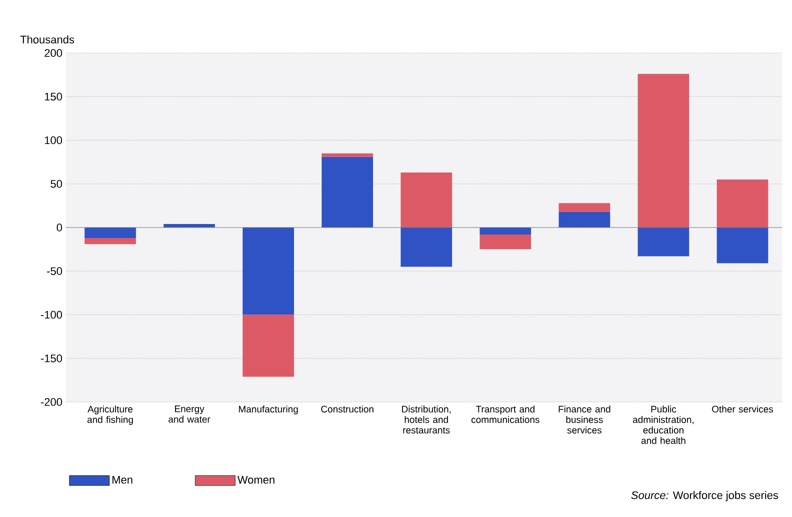 Image resolution: width=792 pixels, height=517 pixels. What do you see at coordinates (59, 228) in the screenshot?
I see `y-tick-label: 0` at bounding box center [59, 228].